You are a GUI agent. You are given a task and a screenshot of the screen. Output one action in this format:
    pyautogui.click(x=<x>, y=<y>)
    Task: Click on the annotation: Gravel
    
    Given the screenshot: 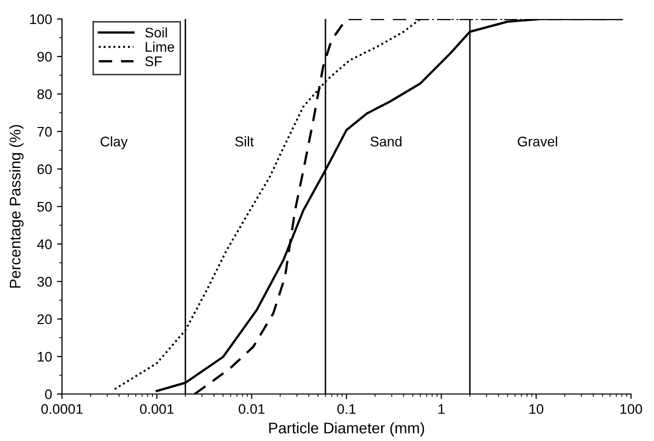 What is the action you would take?
    pyautogui.click(x=538, y=141)
    